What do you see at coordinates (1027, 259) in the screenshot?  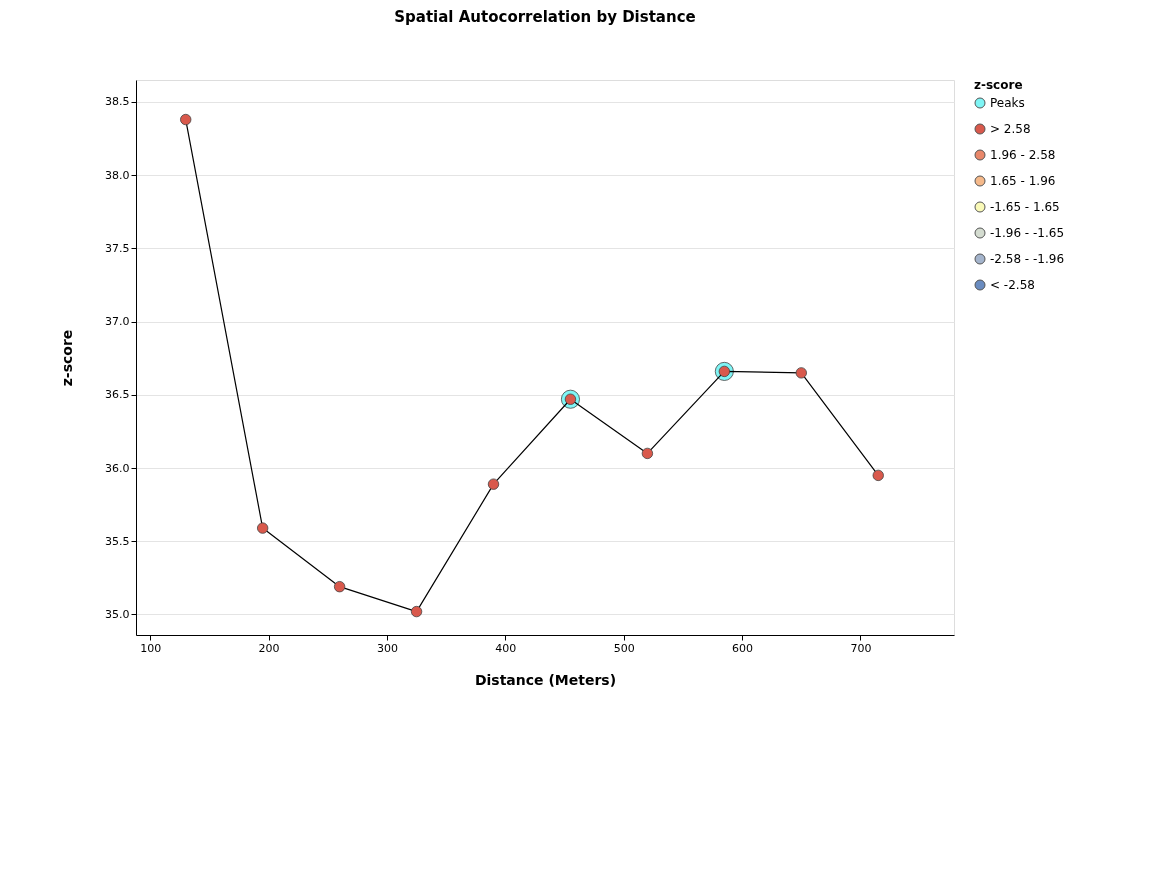 I see `legend-label: -2.58 - -1.96` at bounding box center [1027, 259].